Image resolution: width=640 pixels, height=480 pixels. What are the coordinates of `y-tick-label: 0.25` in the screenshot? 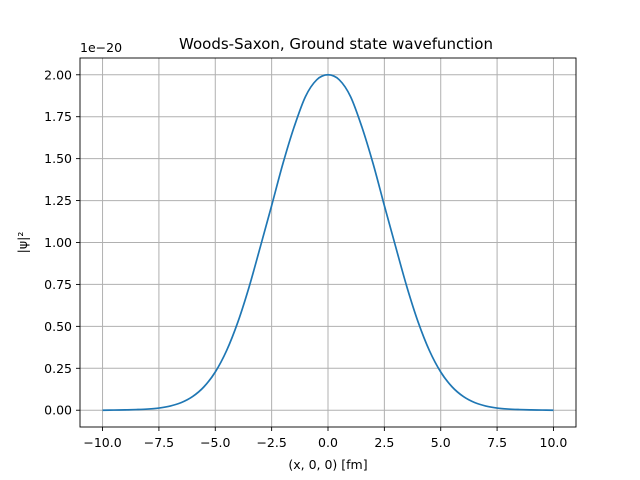 It's located at (58, 368).